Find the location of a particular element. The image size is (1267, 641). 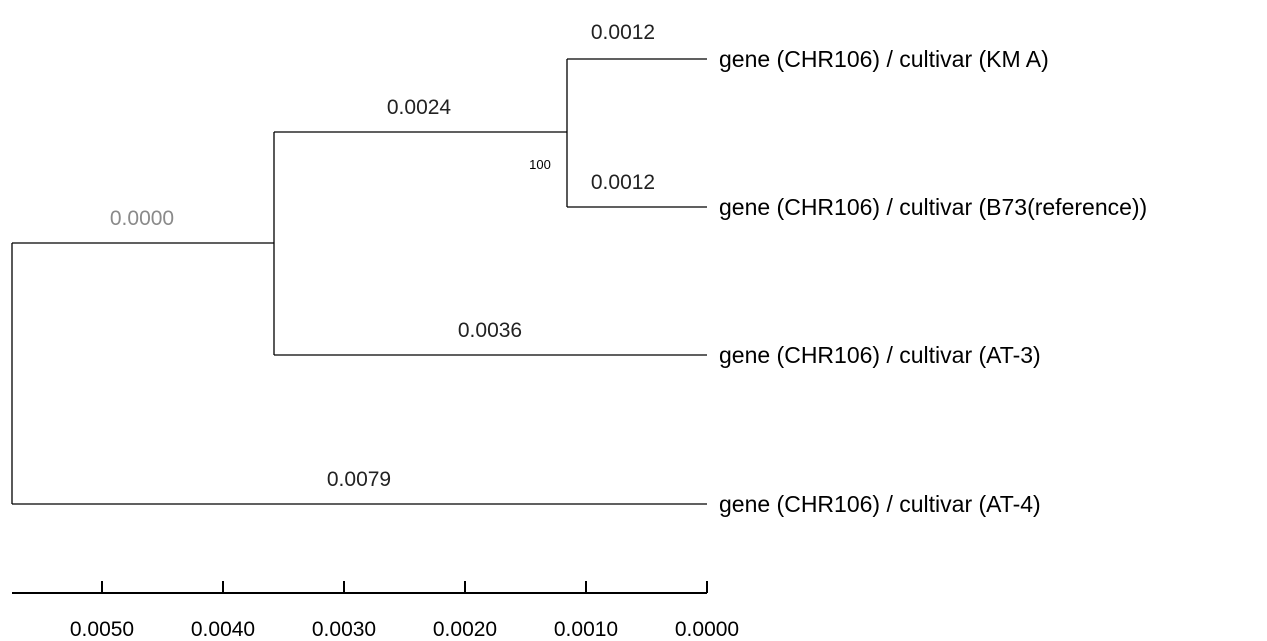

scale-axis: 0.0050 0.0040 0.0030 0.0020 0.0010 0.0000 is located at coordinates (375, 611).